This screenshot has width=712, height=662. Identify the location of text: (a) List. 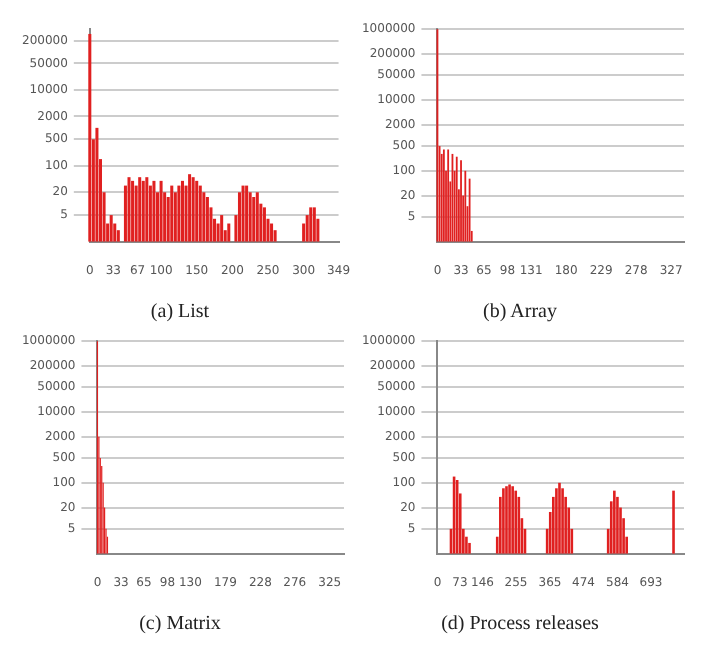
(180, 312).